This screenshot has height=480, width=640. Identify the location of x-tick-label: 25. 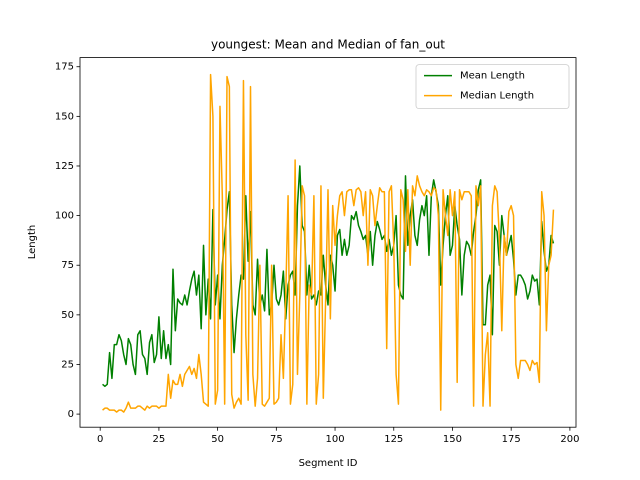
(159, 439).